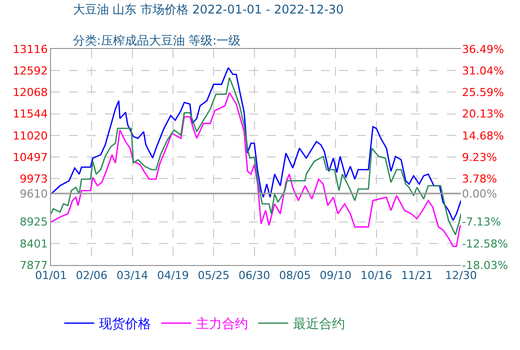 This screenshot has height=350, width=520. What do you see at coordinates (30, 49) in the screenshot?
I see `y-tick-label: 13116` at bounding box center [30, 49].